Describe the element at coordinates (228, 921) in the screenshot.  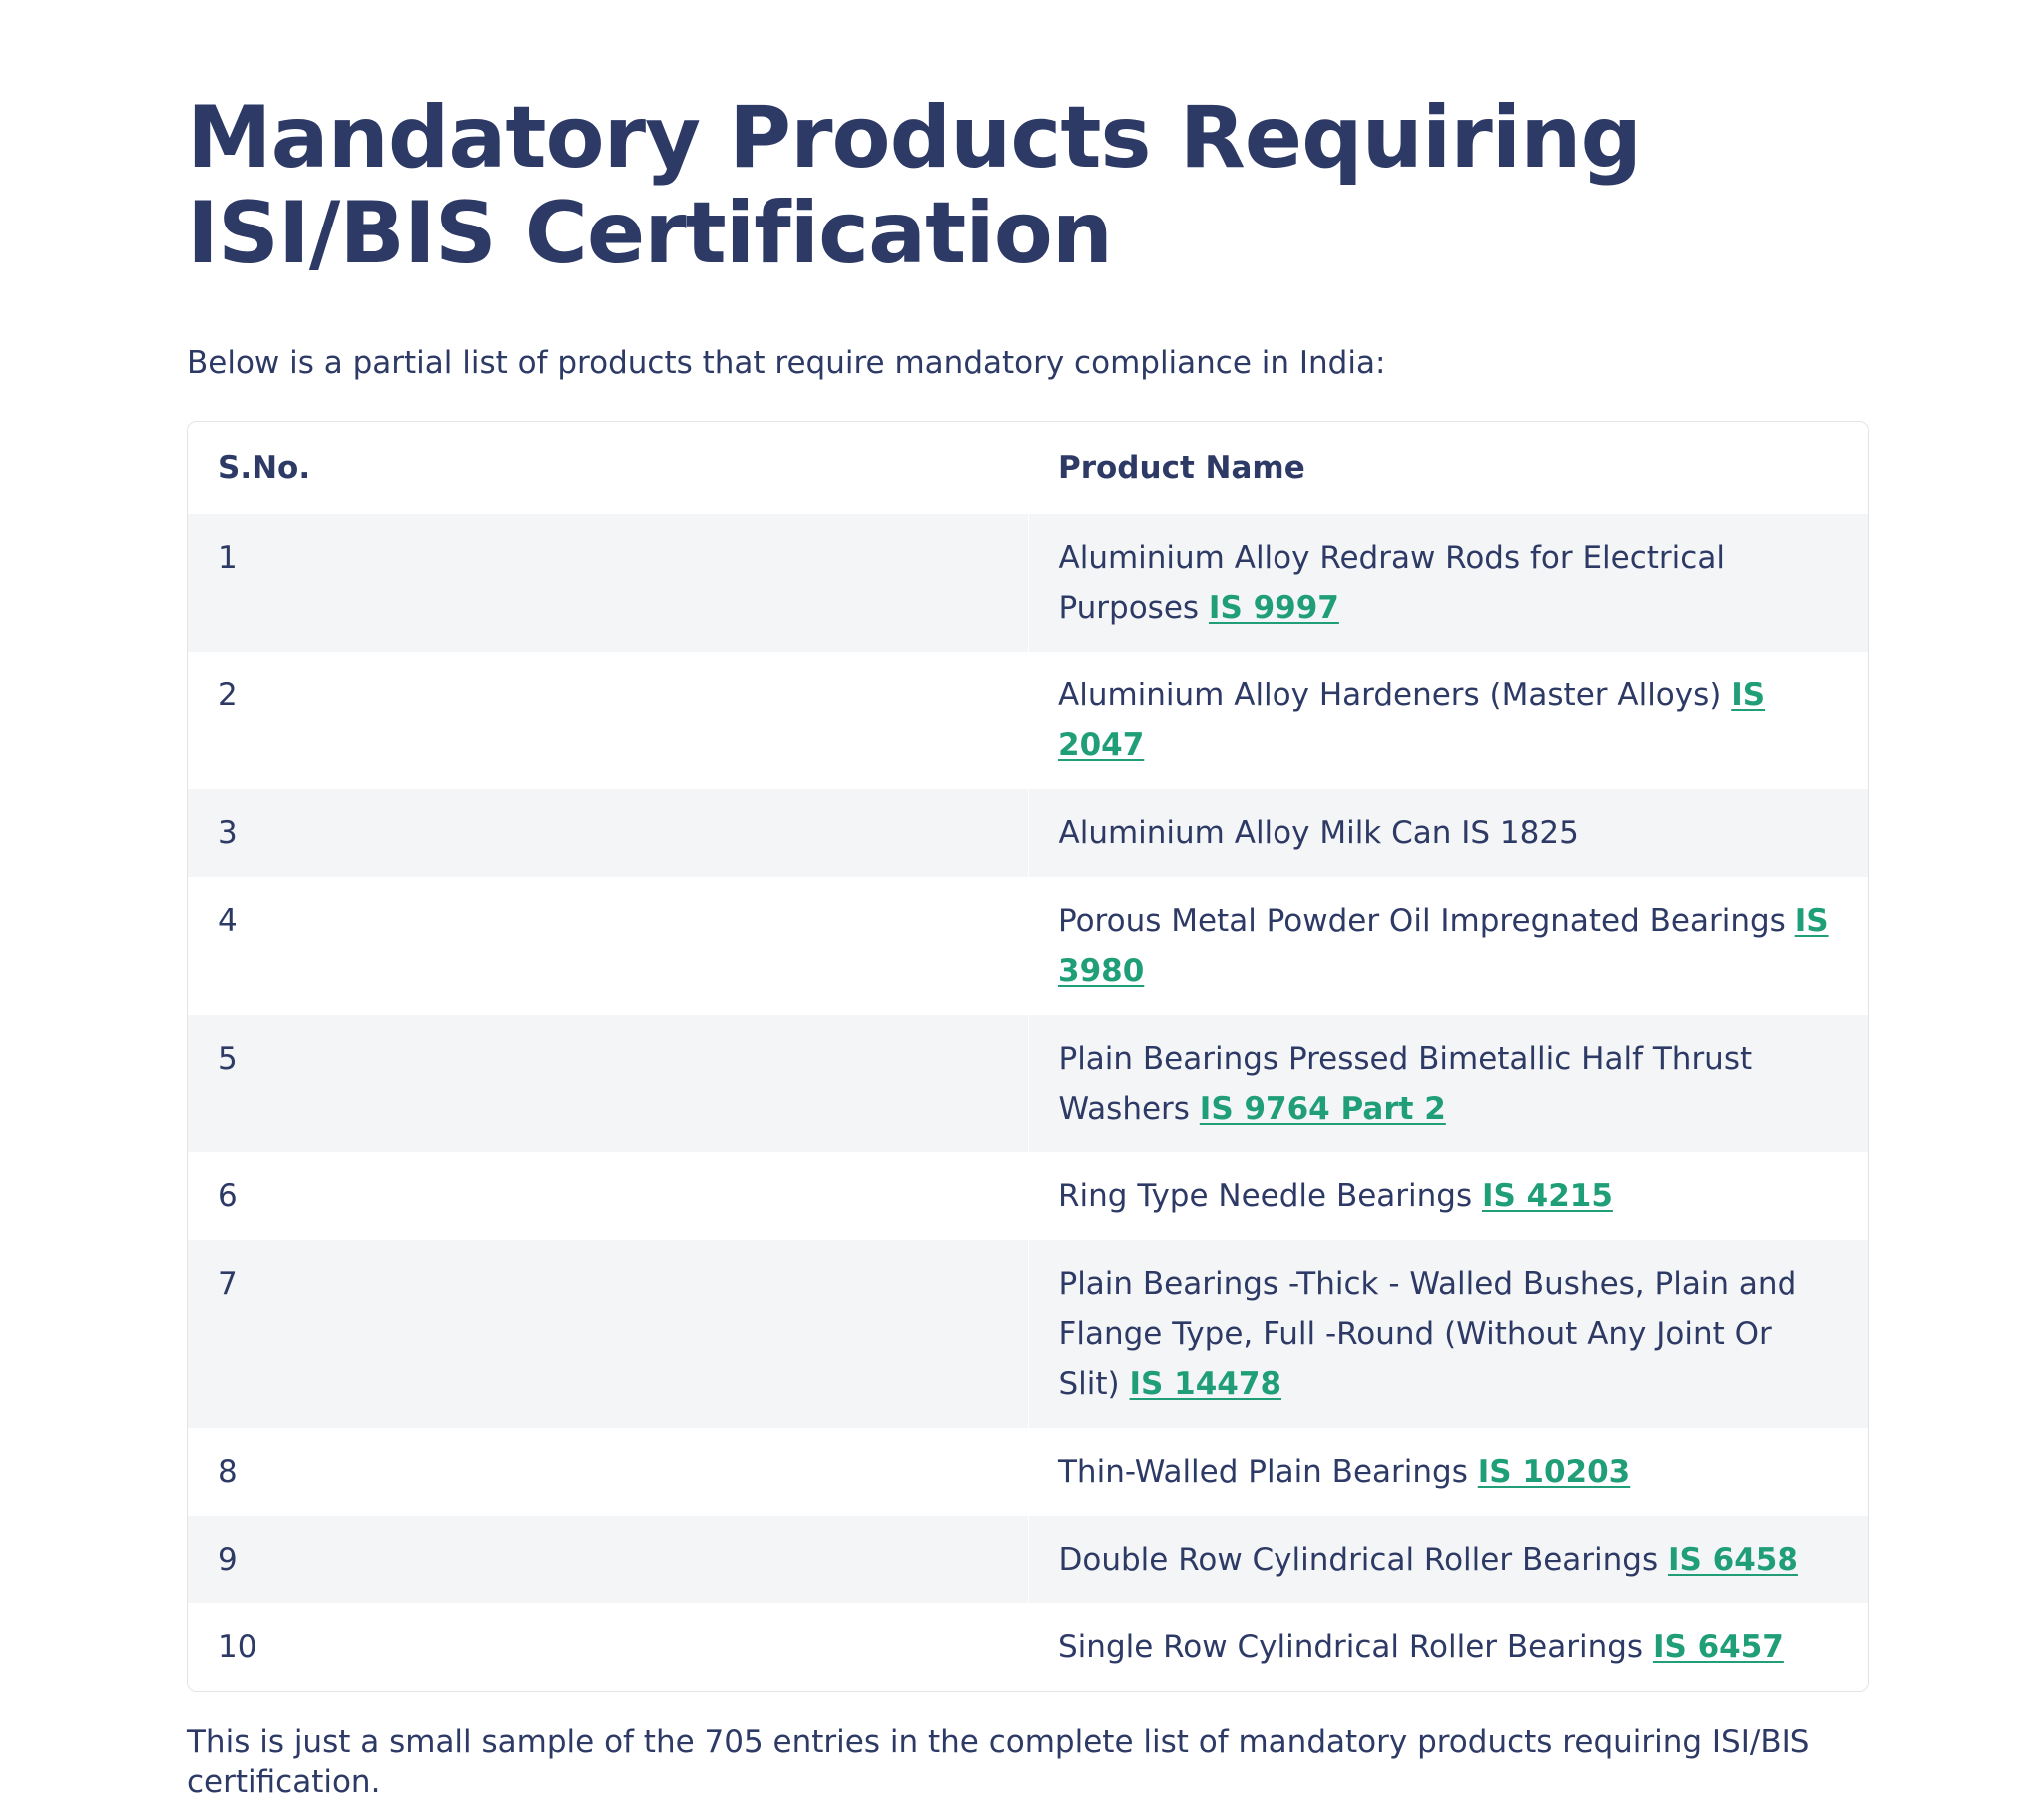
I see `row-serial-number: 4` at that location.